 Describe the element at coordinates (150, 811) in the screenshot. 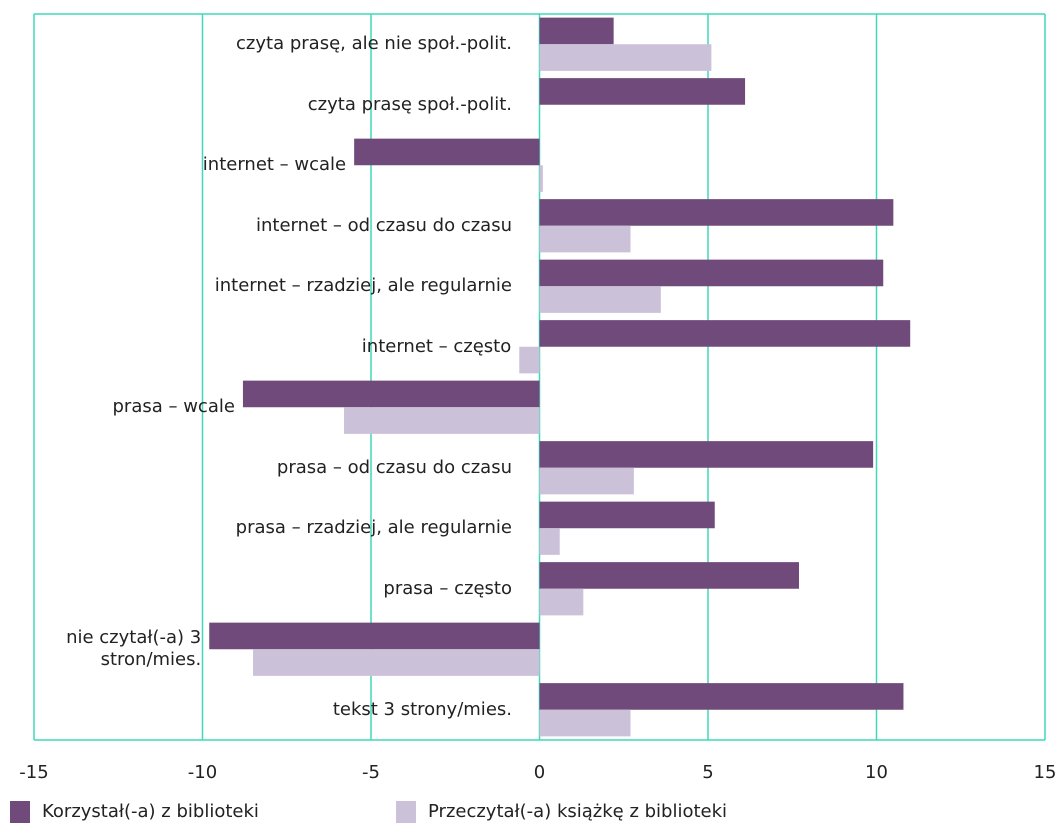

I see `legend-label: Korzystał(-a) z biblioteki` at that location.